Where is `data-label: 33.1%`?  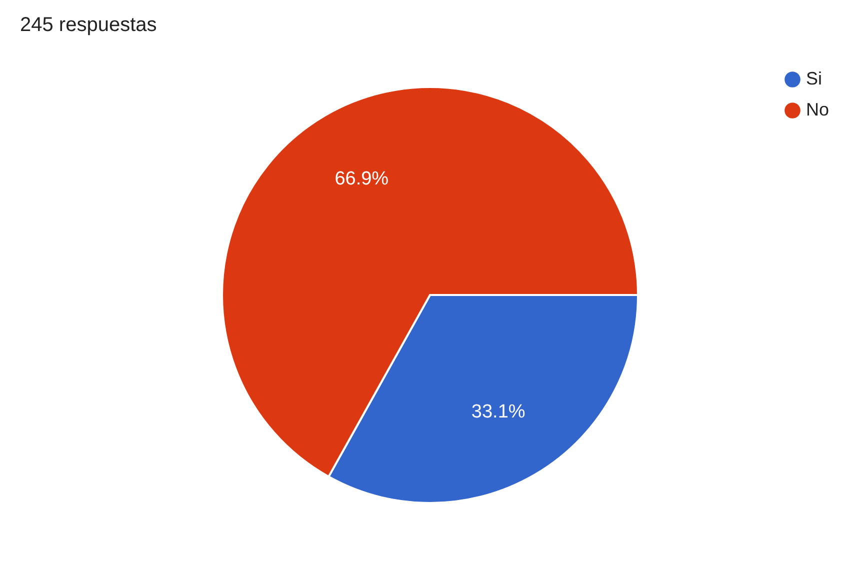 data-label: 33.1% is located at coordinates (498, 411).